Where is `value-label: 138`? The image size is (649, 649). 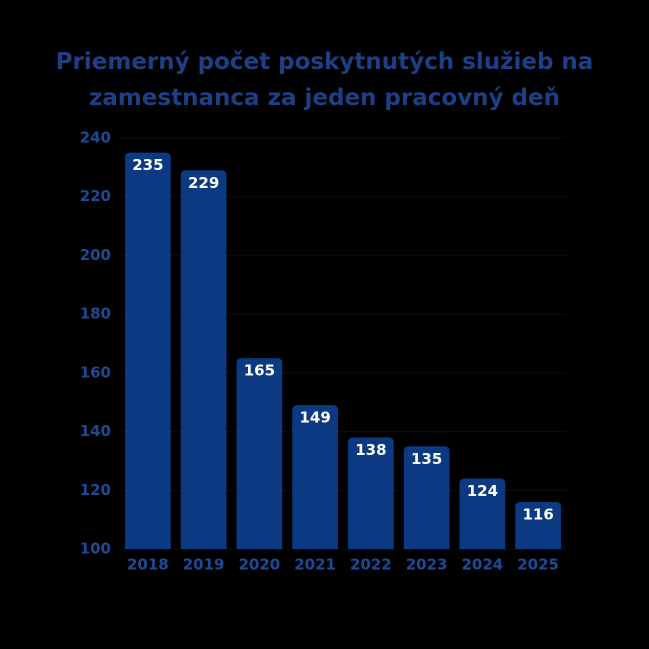 value-label: 138 is located at coordinates (370, 450).